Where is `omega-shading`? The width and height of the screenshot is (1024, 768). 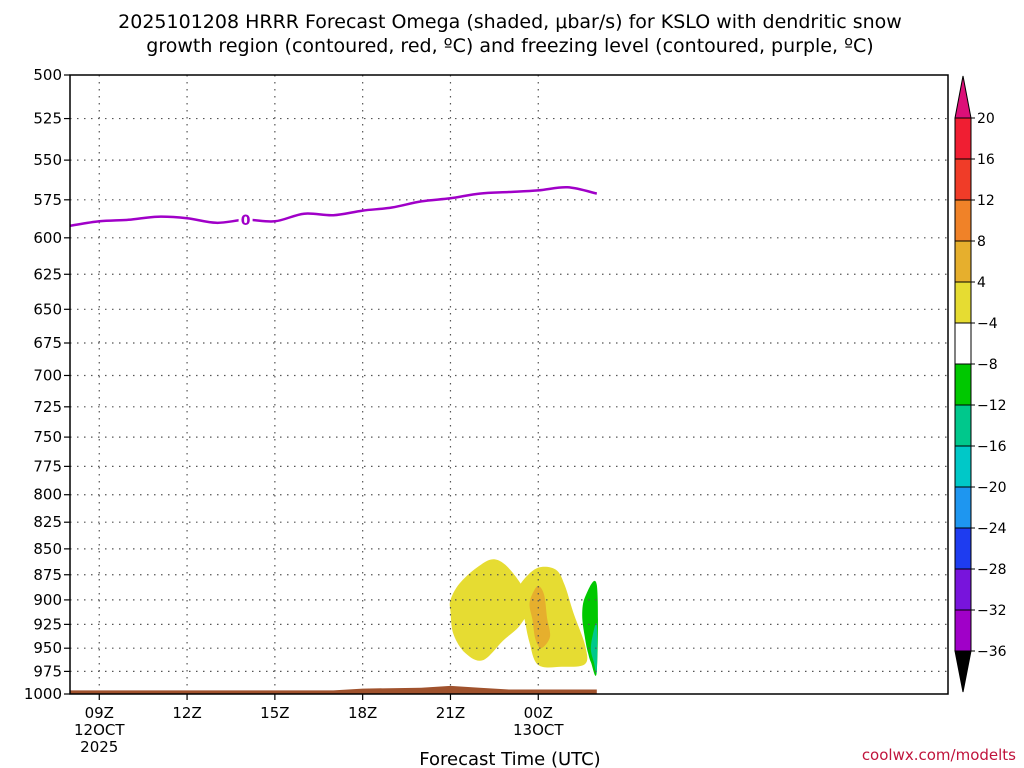
omega-shading is located at coordinates (523, 617).